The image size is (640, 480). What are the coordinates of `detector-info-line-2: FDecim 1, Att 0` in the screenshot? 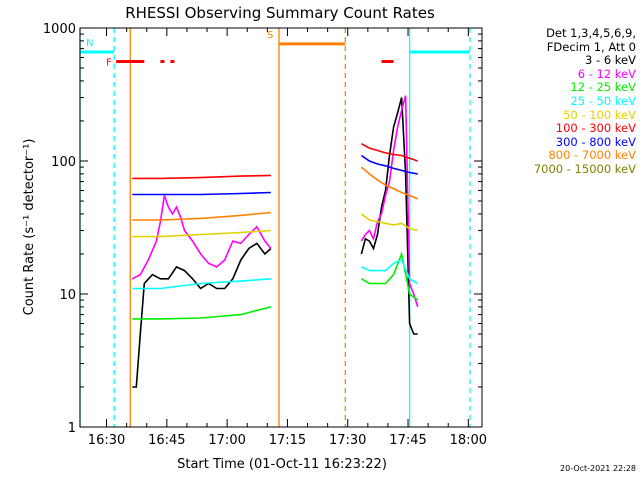 It's located at (591, 46).